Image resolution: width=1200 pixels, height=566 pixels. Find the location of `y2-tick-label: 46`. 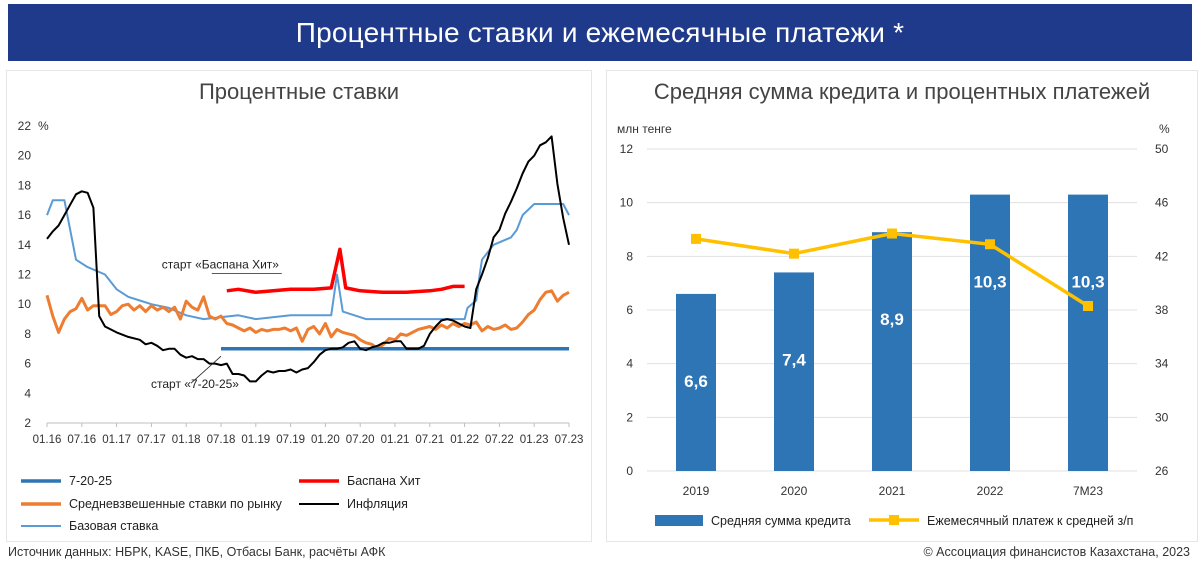

y2-tick-label: 46 is located at coordinates (1162, 203).